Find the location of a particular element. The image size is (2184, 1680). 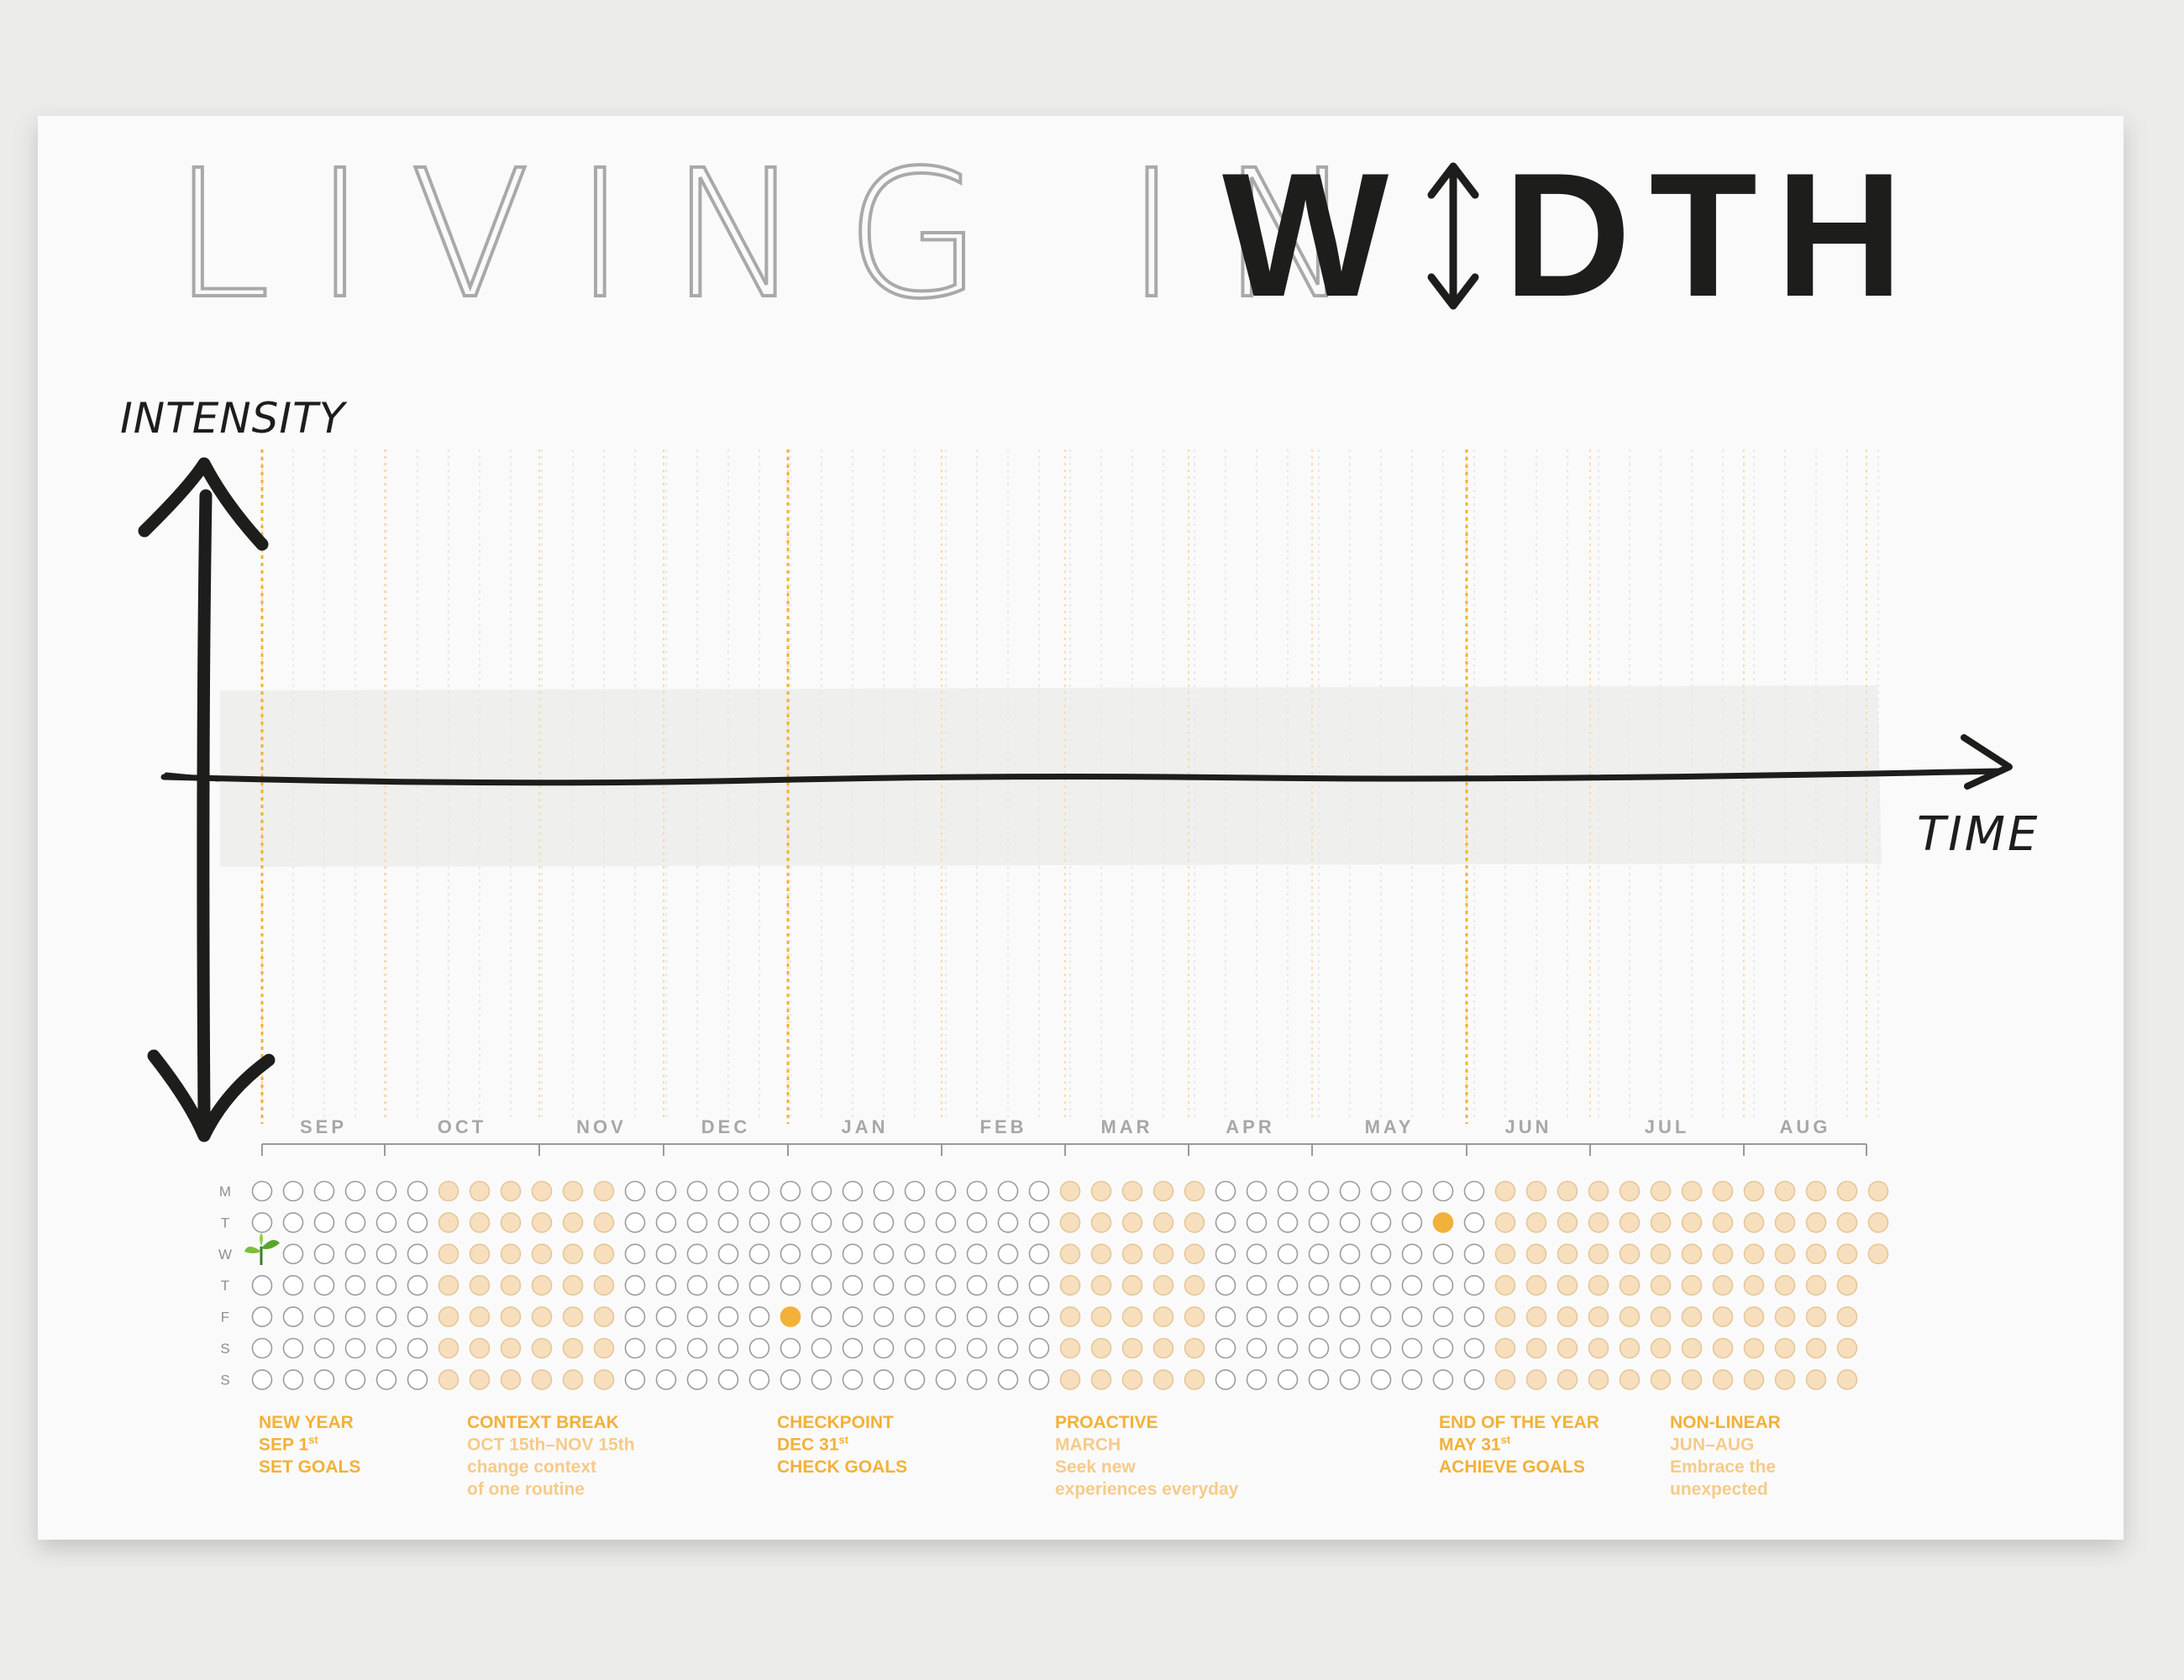

month-label: AUG is located at coordinates (1805, 1126).